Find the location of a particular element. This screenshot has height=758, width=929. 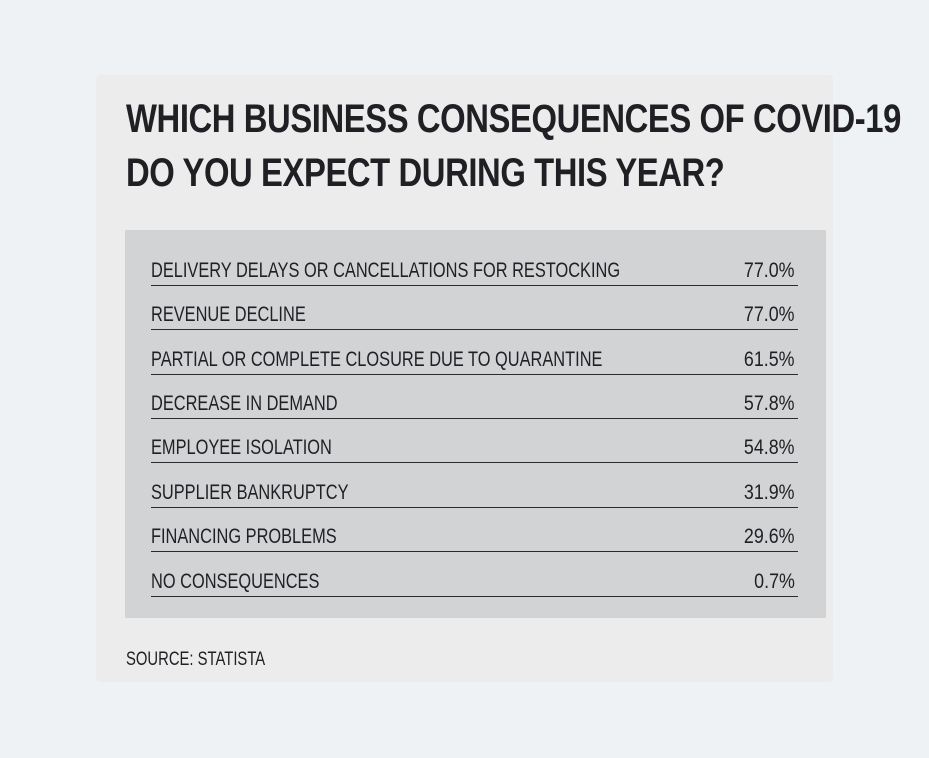

title-line-1: WHICH BUSINESS CONSEQUENCES OF COVID-19 is located at coordinates (513, 119).